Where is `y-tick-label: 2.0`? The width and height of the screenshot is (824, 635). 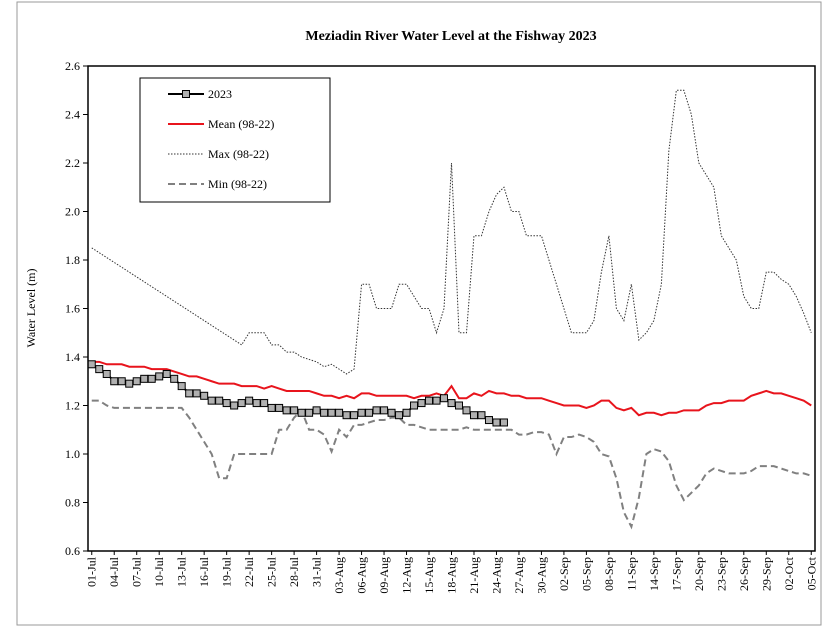
y-tick-label: 2.0 is located at coordinates (72, 212).